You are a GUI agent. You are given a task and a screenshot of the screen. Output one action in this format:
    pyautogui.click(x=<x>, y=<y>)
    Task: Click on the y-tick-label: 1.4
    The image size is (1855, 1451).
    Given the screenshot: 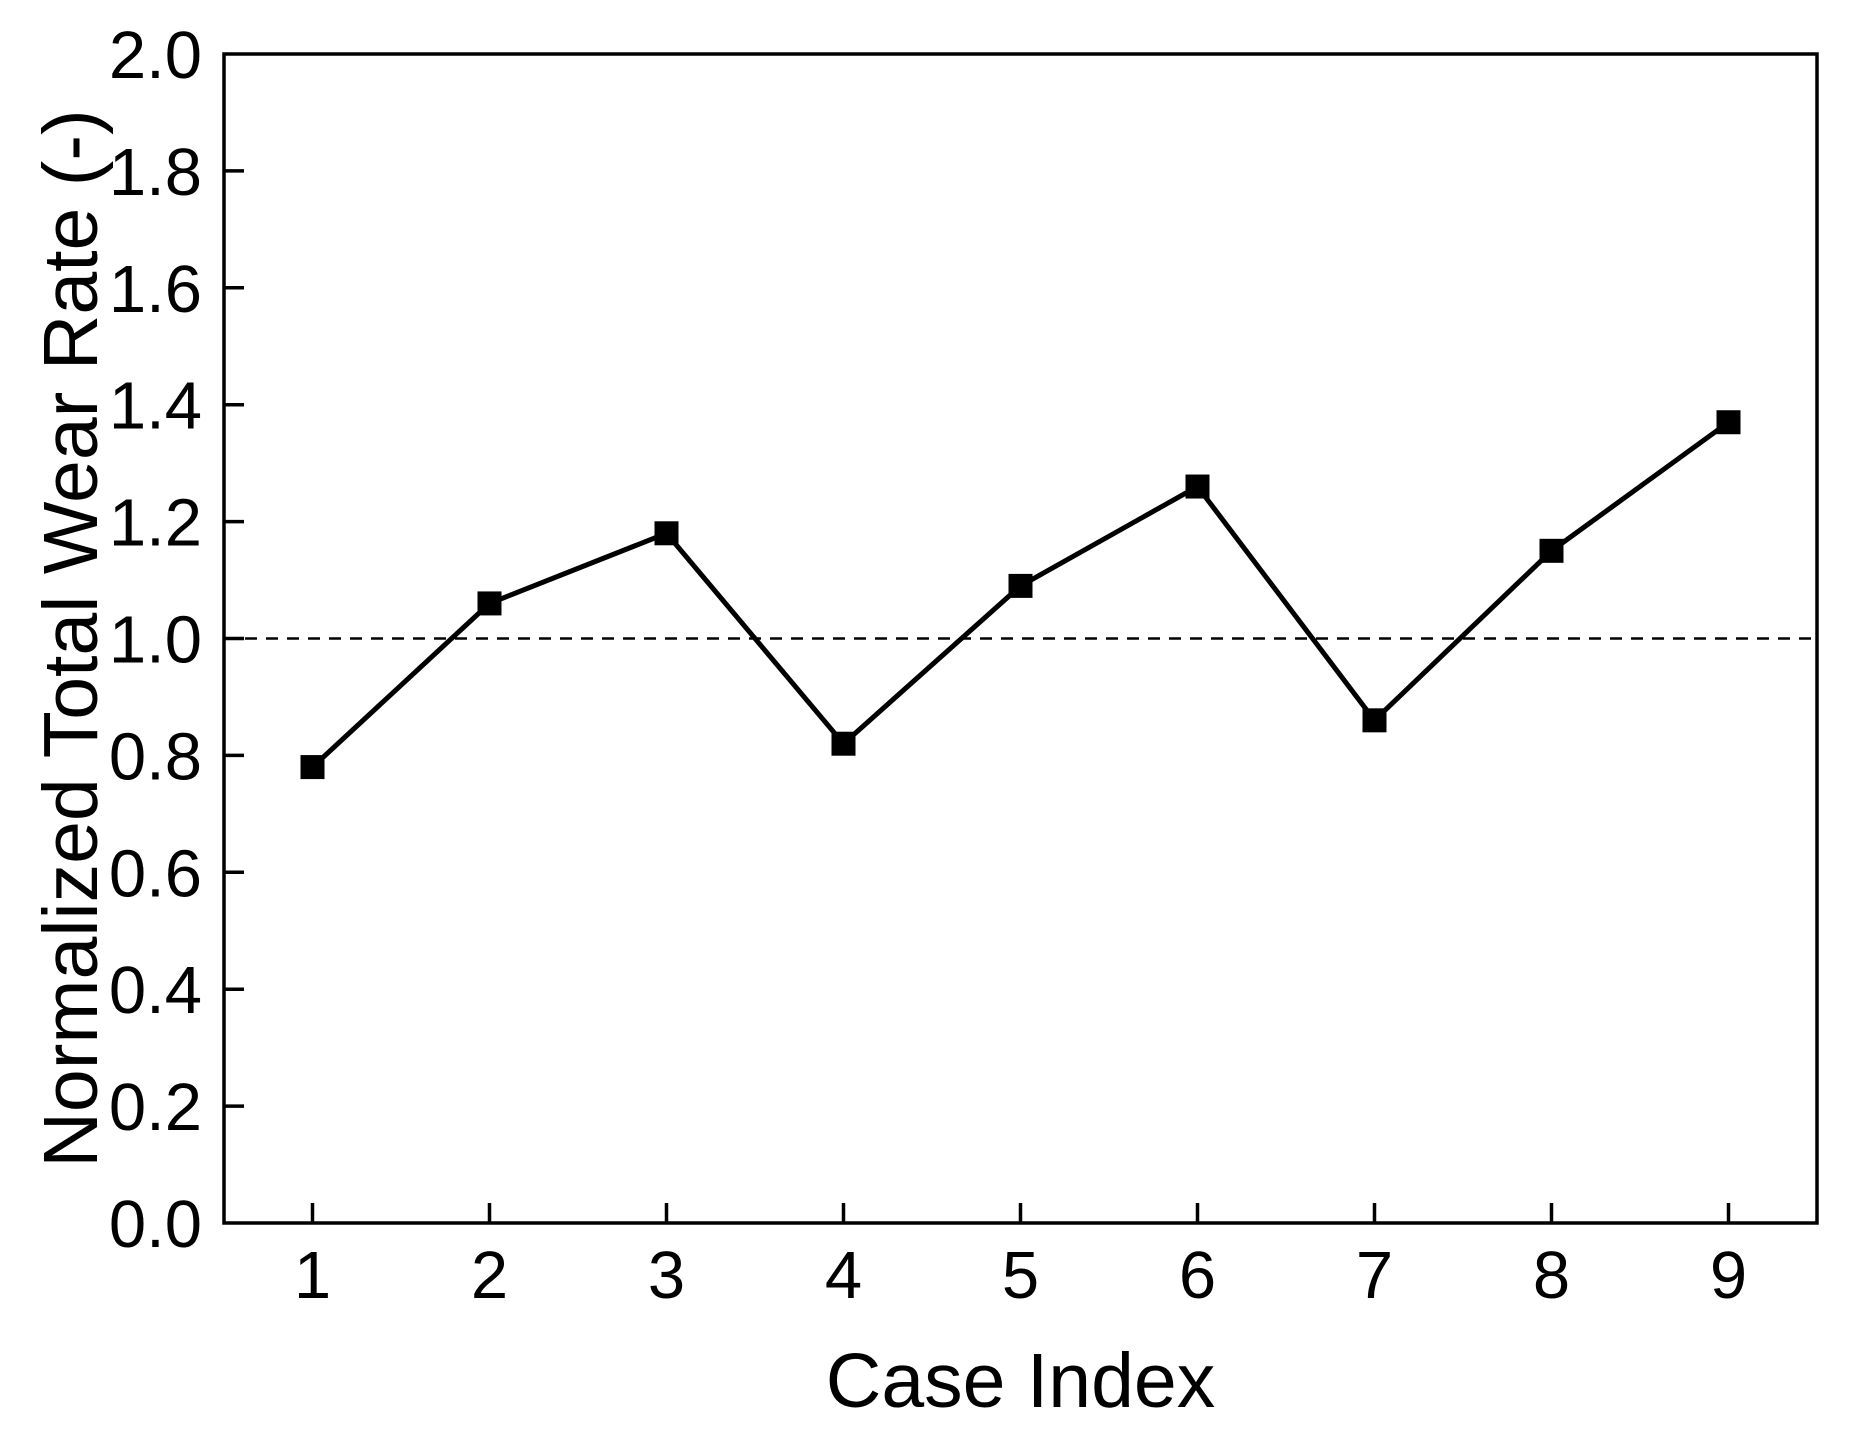 What is the action you would take?
    pyautogui.click(x=155, y=406)
    